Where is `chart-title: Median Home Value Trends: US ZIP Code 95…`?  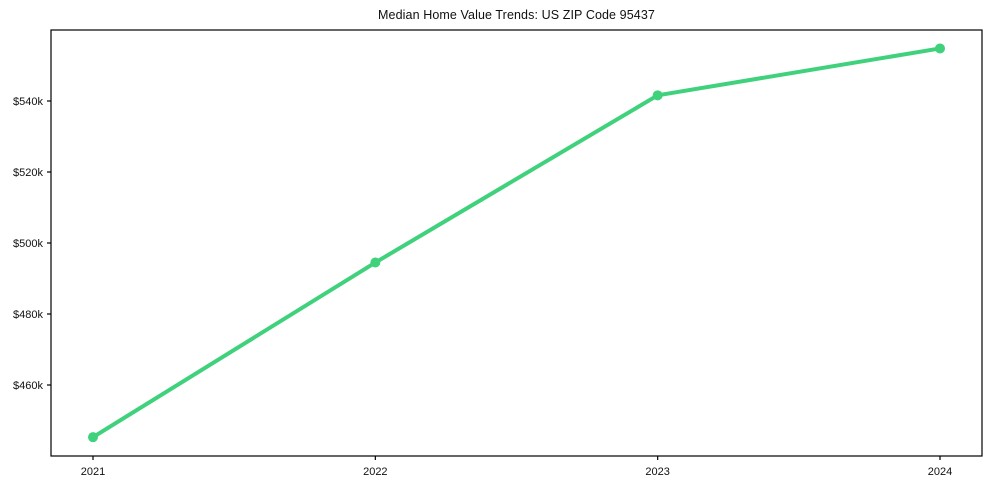 chart-title: Median Home Value Trends: US ZIP Code 95… is located at coordinates (516, 15).